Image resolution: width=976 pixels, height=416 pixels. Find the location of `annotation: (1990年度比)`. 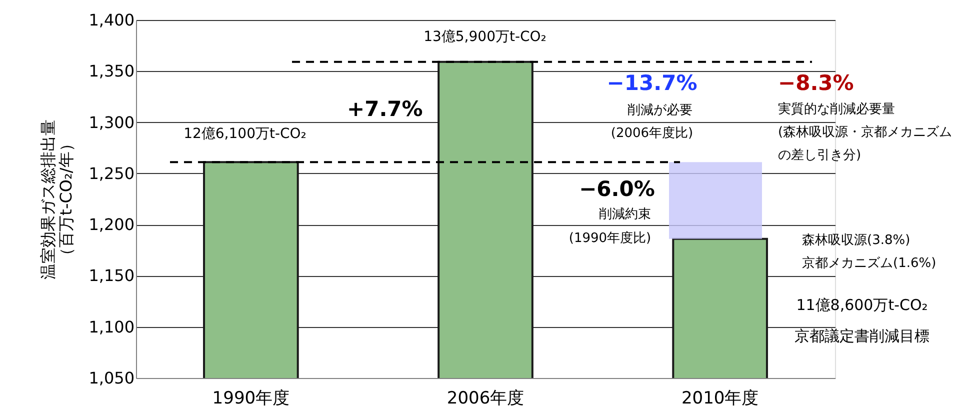

annotation: (1990年度比) is located at coordinates (610, 238).